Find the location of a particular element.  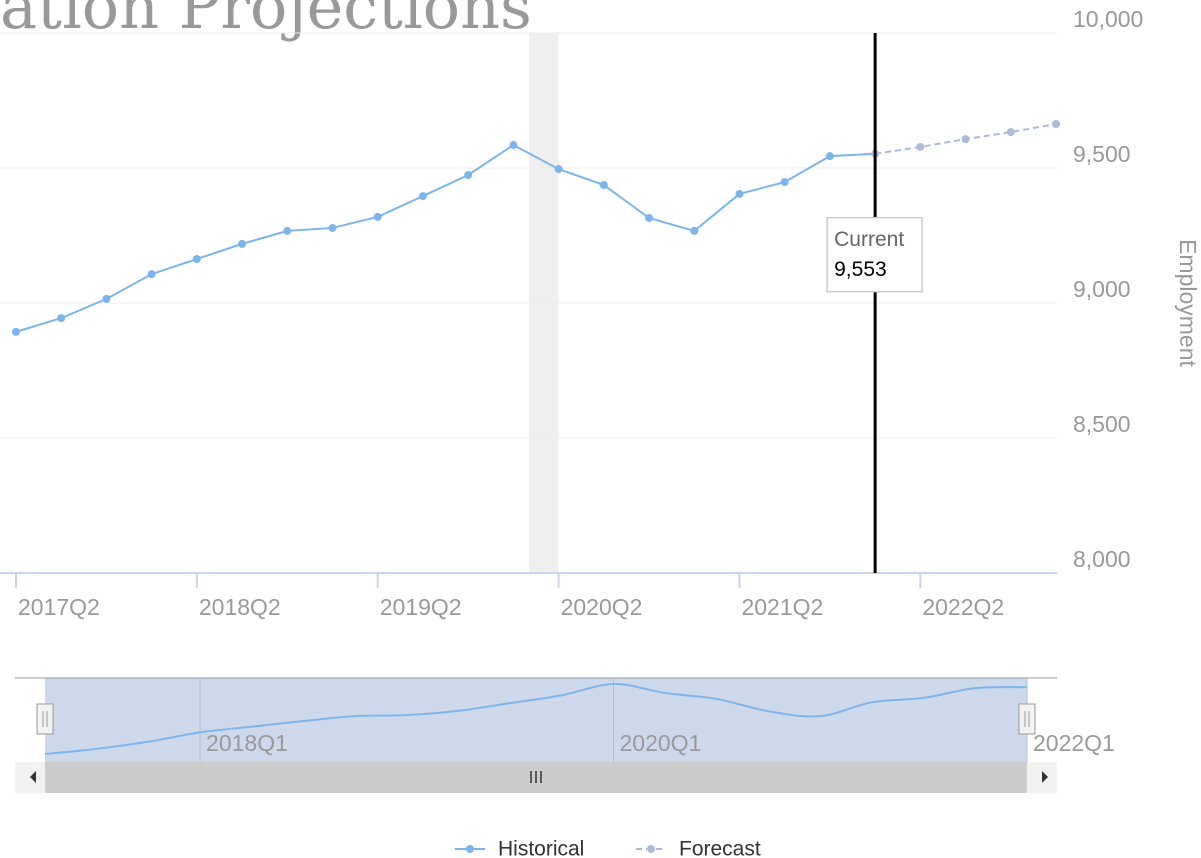

navigator-mask is located at coordinates (536, 720).